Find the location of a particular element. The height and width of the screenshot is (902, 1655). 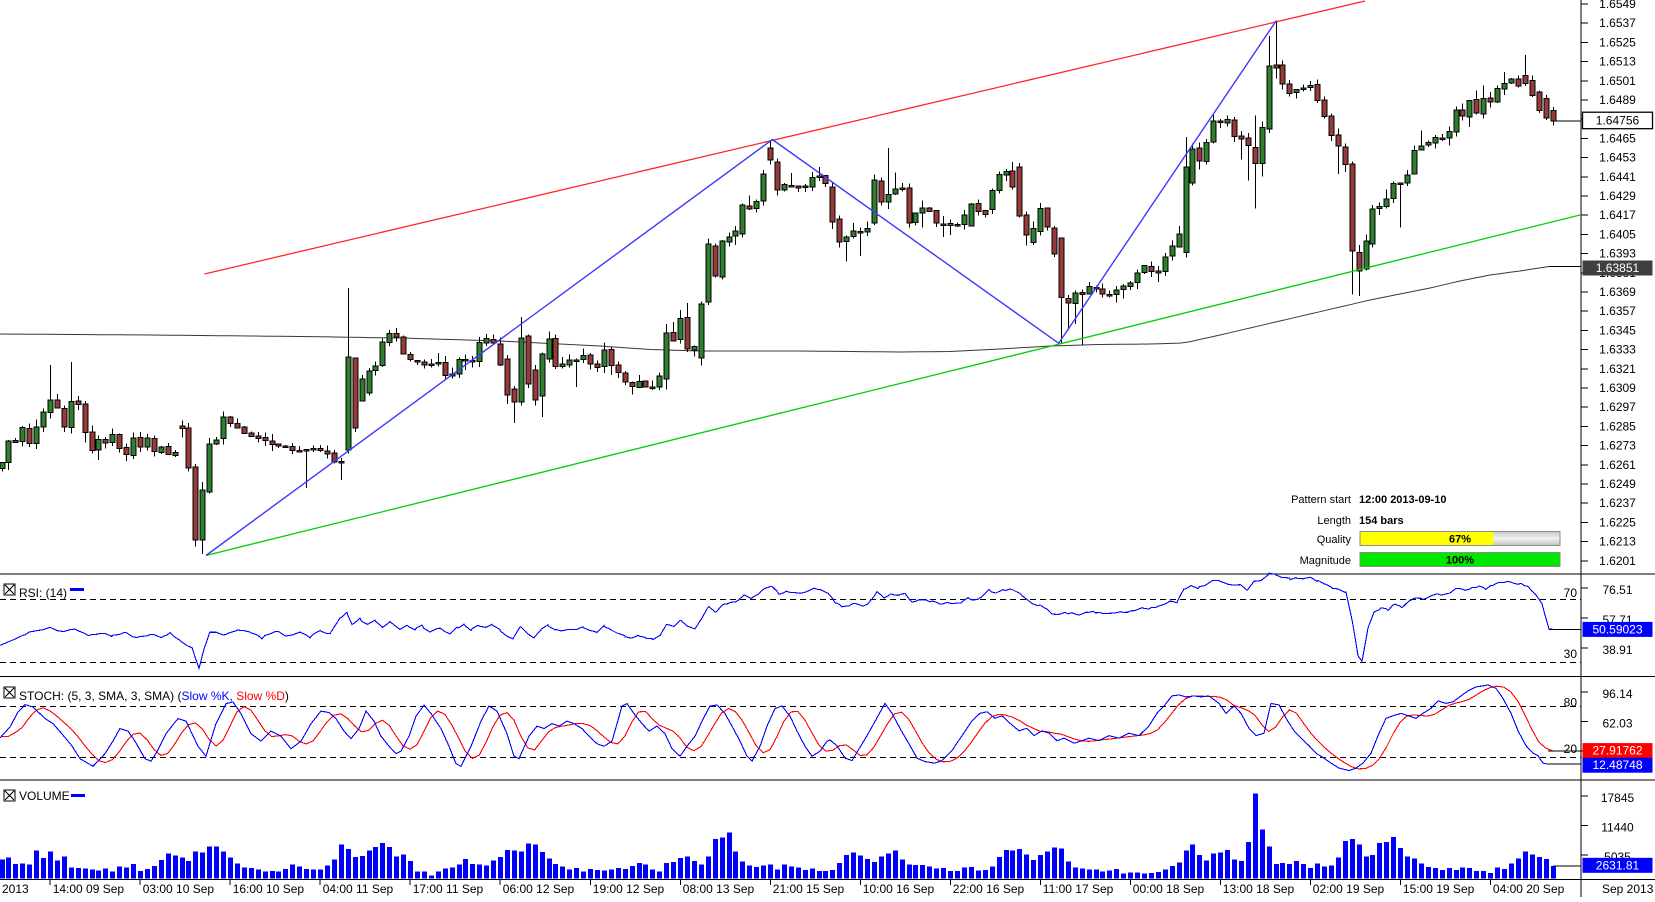

svg-text: 1.6237 is located at coordinates (1617, 503).